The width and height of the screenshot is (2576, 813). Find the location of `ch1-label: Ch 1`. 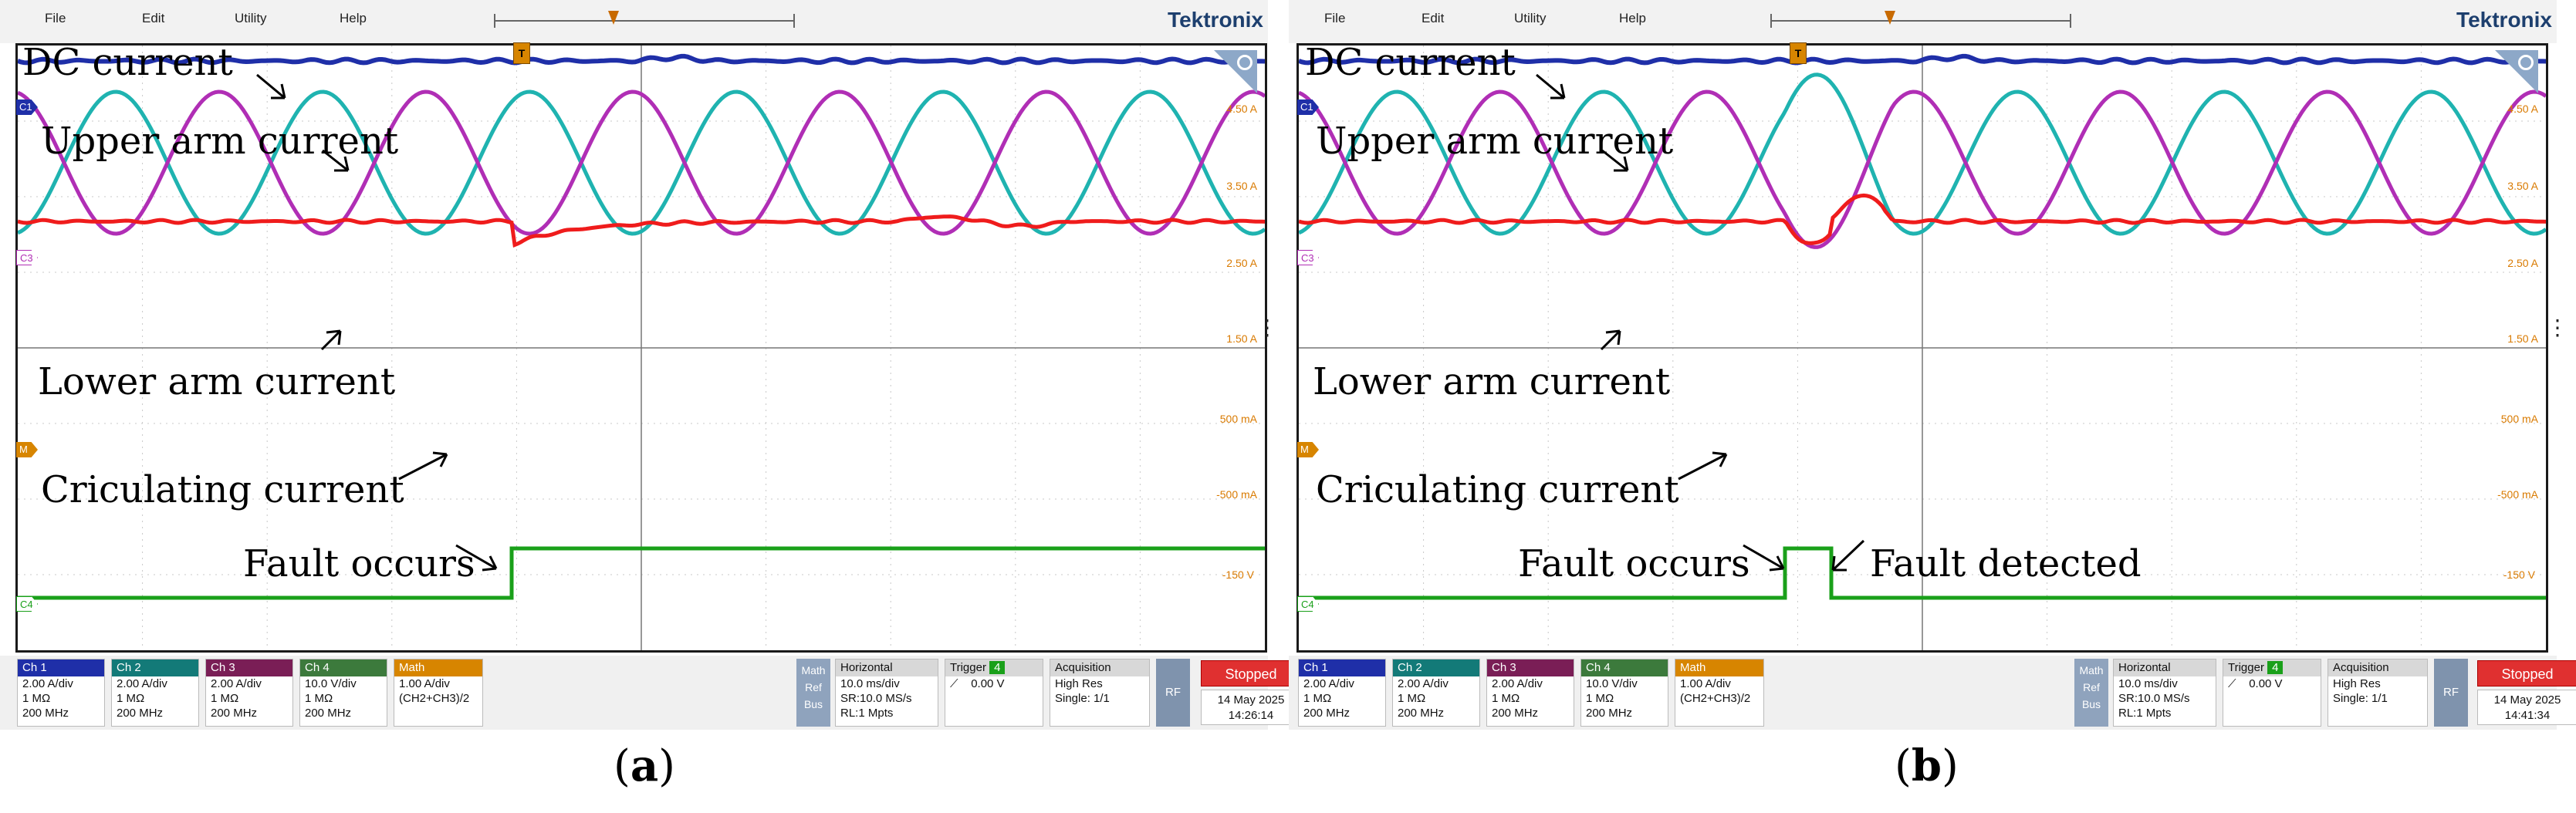

ch1-label: Ch 1 is located at coordinates (61, 668).